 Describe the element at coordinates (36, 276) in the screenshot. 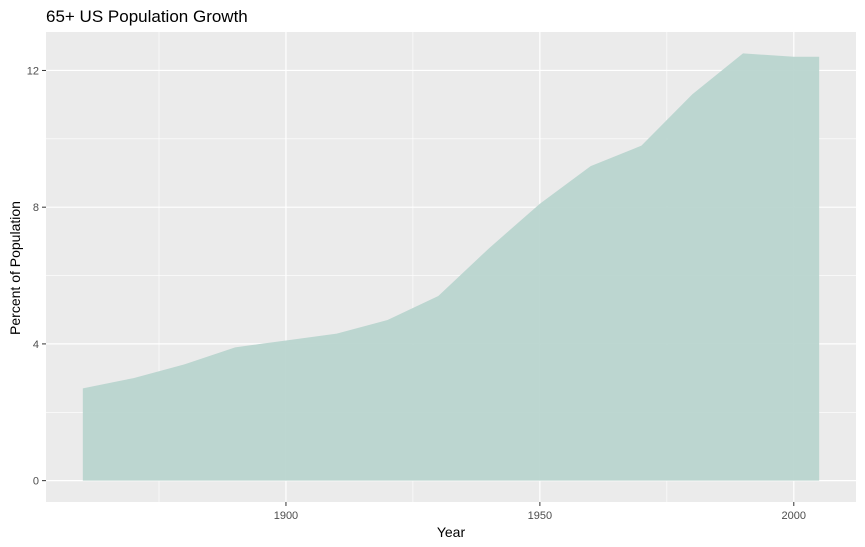

I see `y-axis-ticks: 0 4 8 12` at that location.